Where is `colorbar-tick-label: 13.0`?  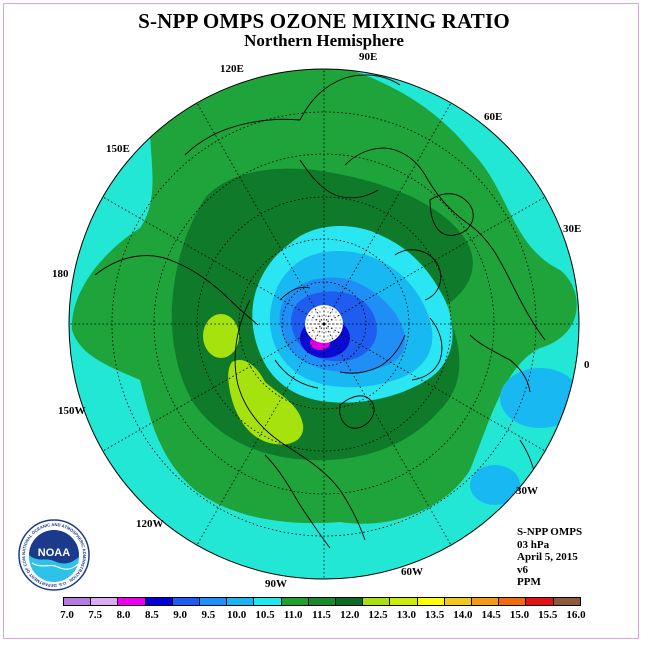
colorbar-tick-label: 13.0 is located at coordinates (406, 615).